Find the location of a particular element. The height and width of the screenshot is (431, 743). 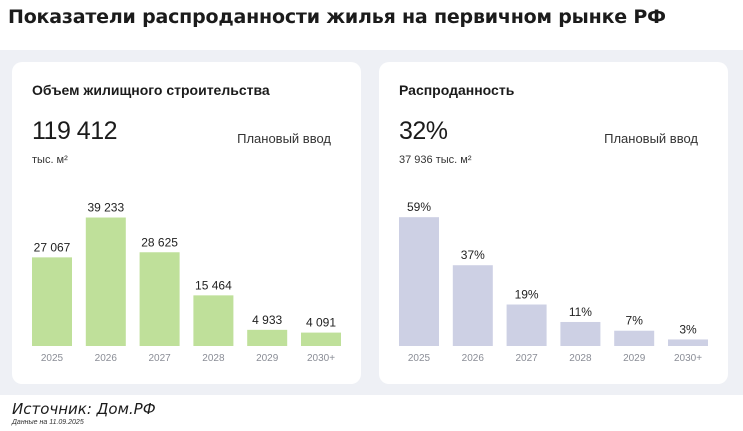

bar-value-label: 4 091 is located at coordinates (321, 323).